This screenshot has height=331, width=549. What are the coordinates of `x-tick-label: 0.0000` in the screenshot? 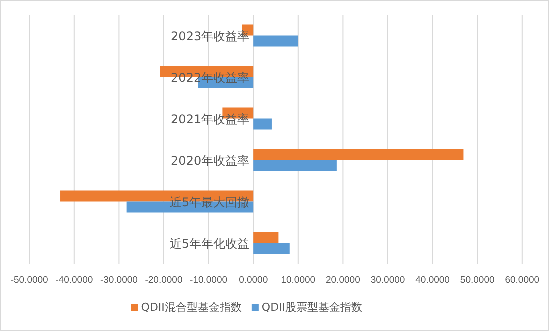 It's located at (253, 280).